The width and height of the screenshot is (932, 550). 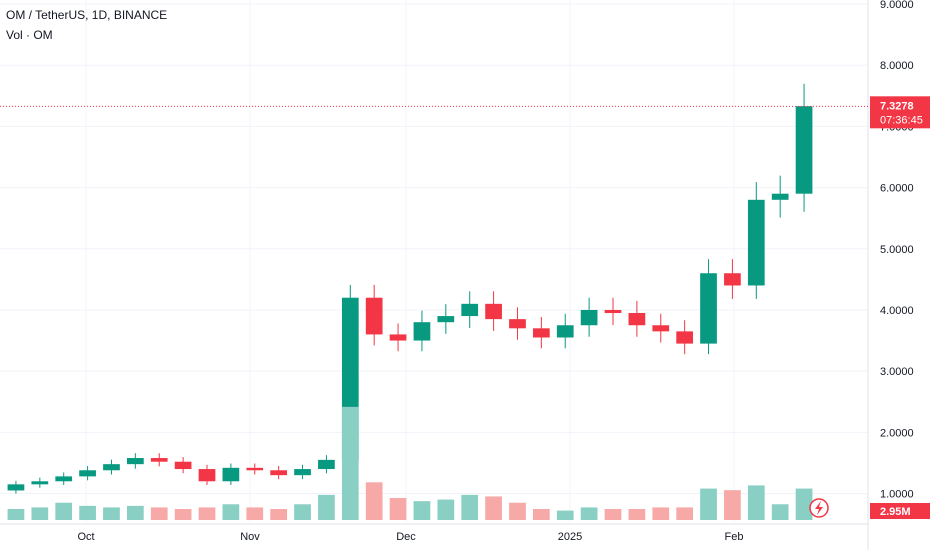 What do you see at coordinates (250, 537) in the screenshot?
I see `x-tick-label: Nov` at bounding box center [250, 537].